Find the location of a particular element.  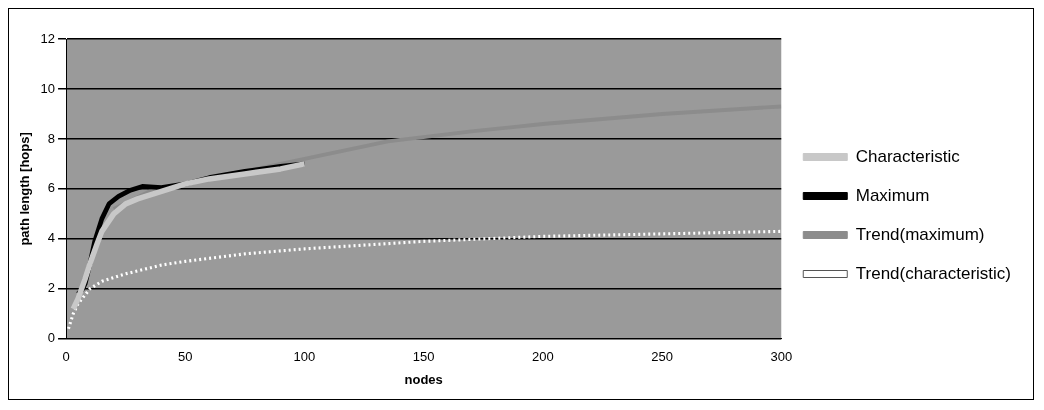

y-tick-label: 4 is located at coordinates (51, 238).